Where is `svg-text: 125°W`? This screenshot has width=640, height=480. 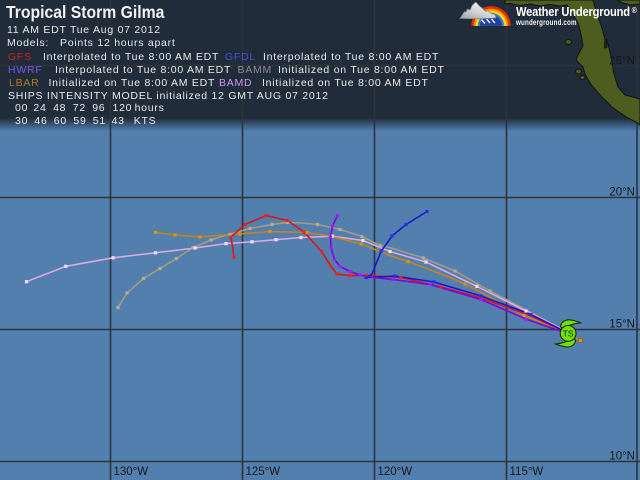
svg-text: 125°W is located at coordinates (263, 472).